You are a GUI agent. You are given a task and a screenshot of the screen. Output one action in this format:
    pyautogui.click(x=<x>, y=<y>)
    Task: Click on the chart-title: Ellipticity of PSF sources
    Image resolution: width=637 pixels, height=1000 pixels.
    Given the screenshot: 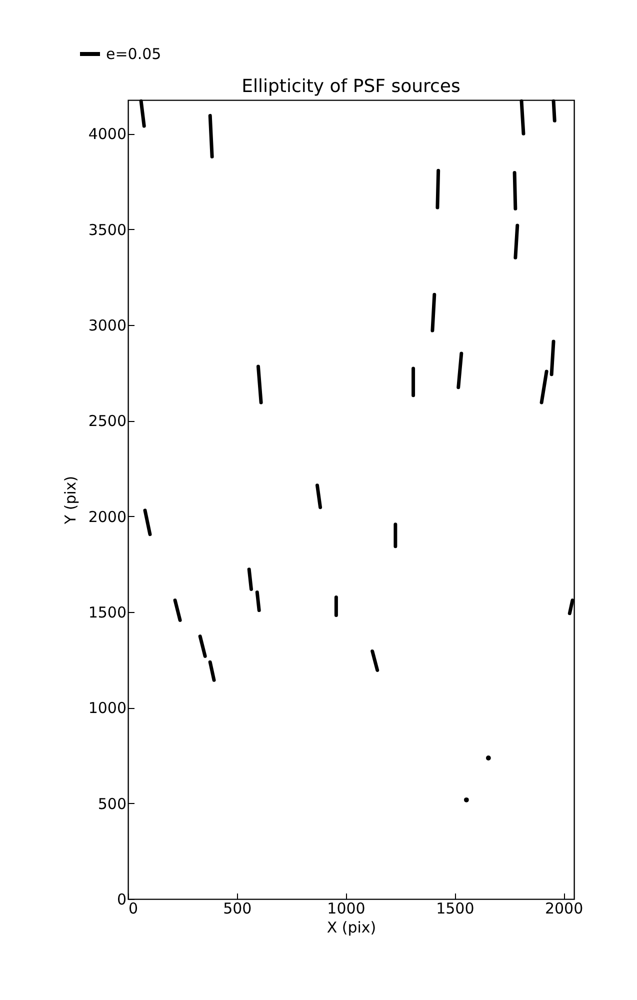 What is the action you would take?
    pyautogui.click(x=351, y=86)
    